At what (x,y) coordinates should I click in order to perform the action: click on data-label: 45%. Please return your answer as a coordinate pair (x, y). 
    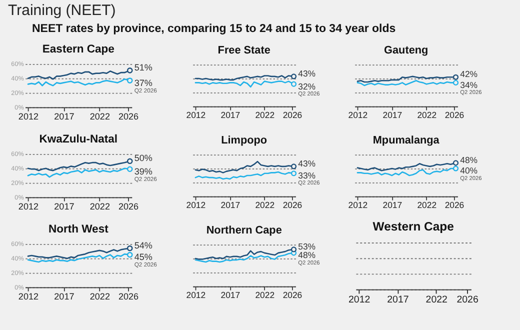
    Looking at the image, I should click on (143, 257).